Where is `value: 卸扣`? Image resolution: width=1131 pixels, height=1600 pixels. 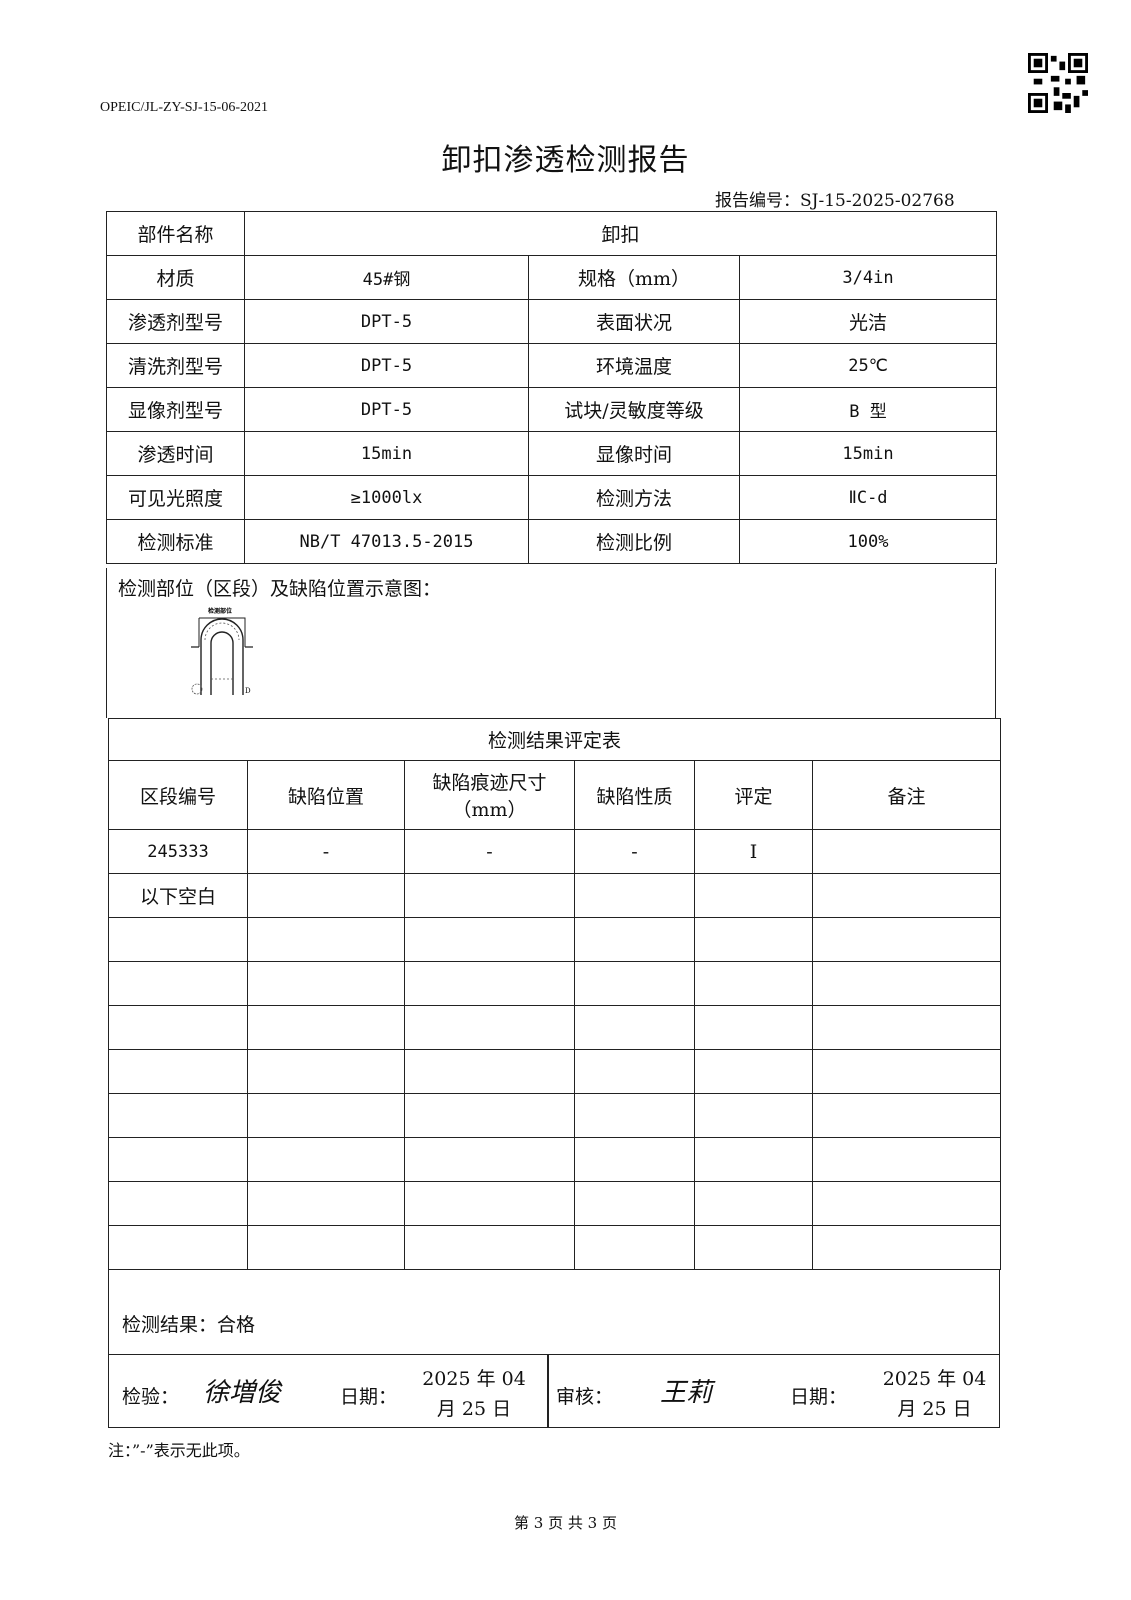
value: 卸扣 is located at coordinates (620, 233).